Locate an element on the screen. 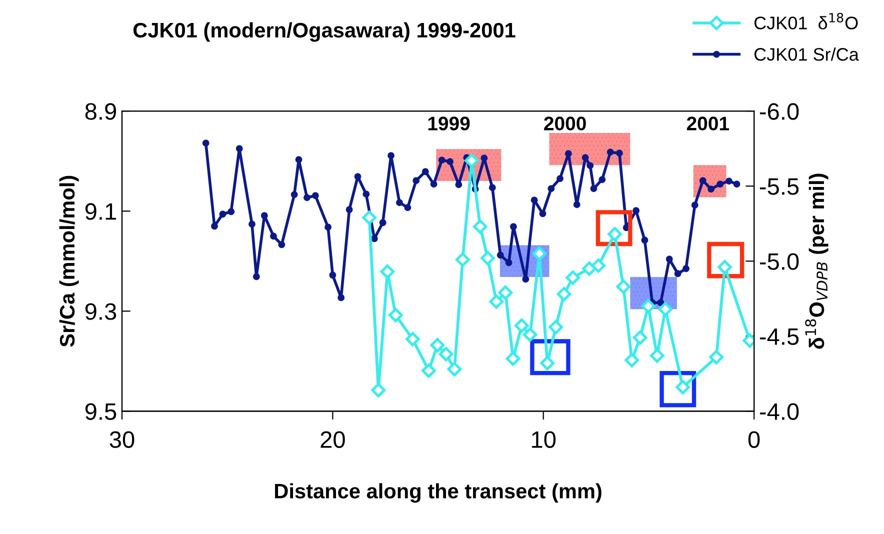  y2-tick-label: -5.0 is located at coordinates (779, 261).